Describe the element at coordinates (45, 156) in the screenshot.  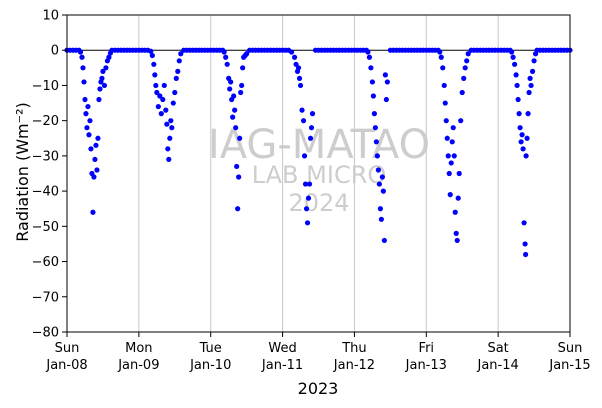
I see `y-tick-label: −30` at that location.